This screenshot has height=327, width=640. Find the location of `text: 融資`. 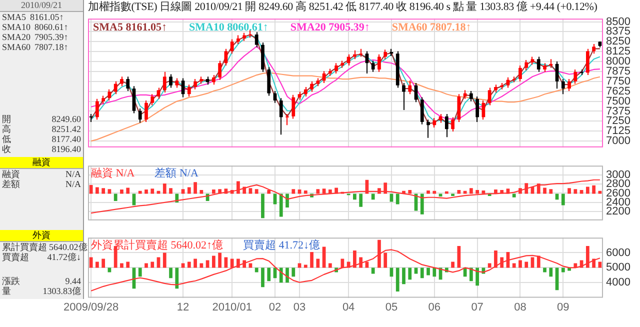

text: 融資 is located at coordinates (41, 163).